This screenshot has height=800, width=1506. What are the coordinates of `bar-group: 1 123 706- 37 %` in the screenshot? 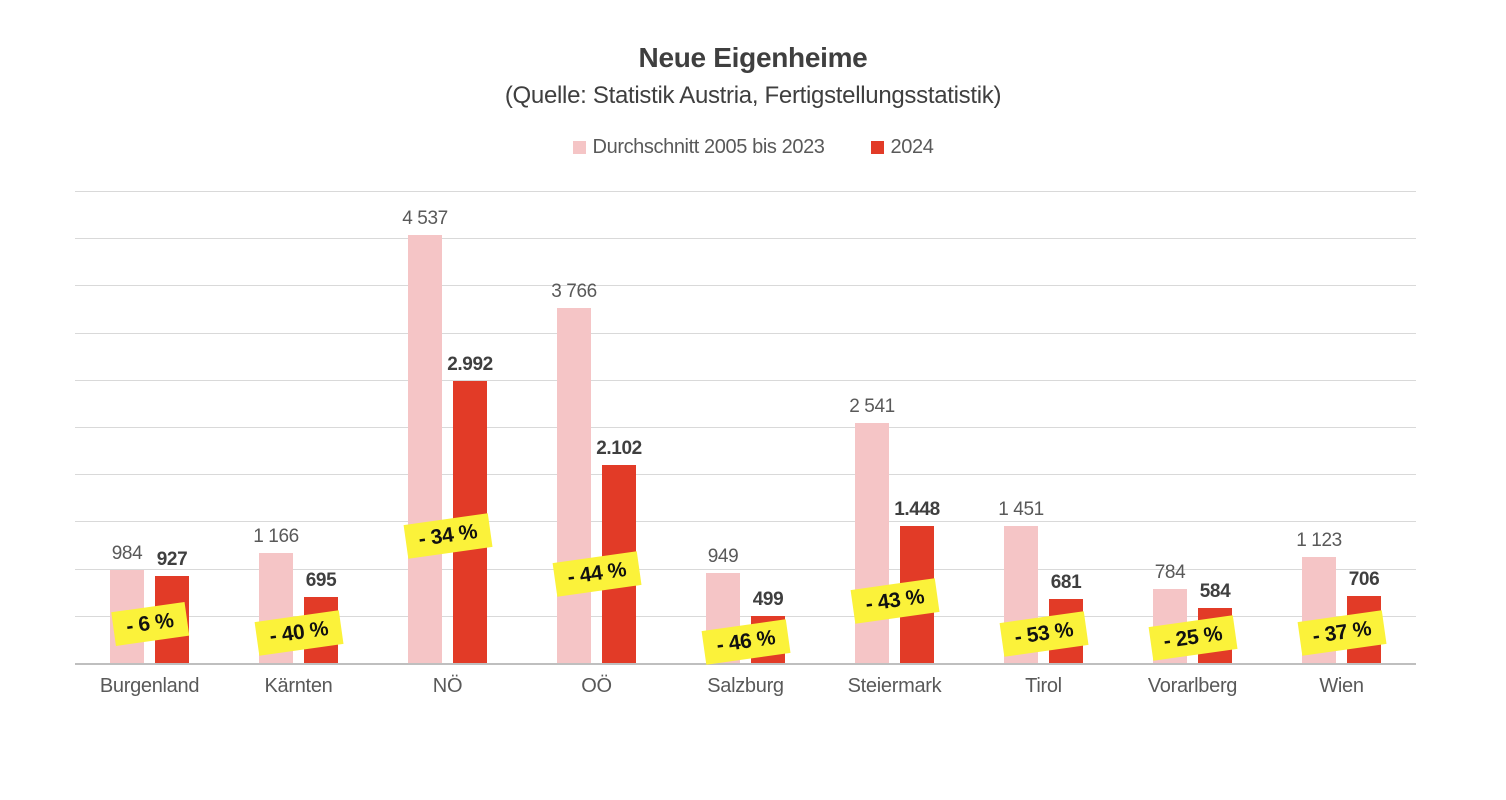 It's located at (1341, 427).